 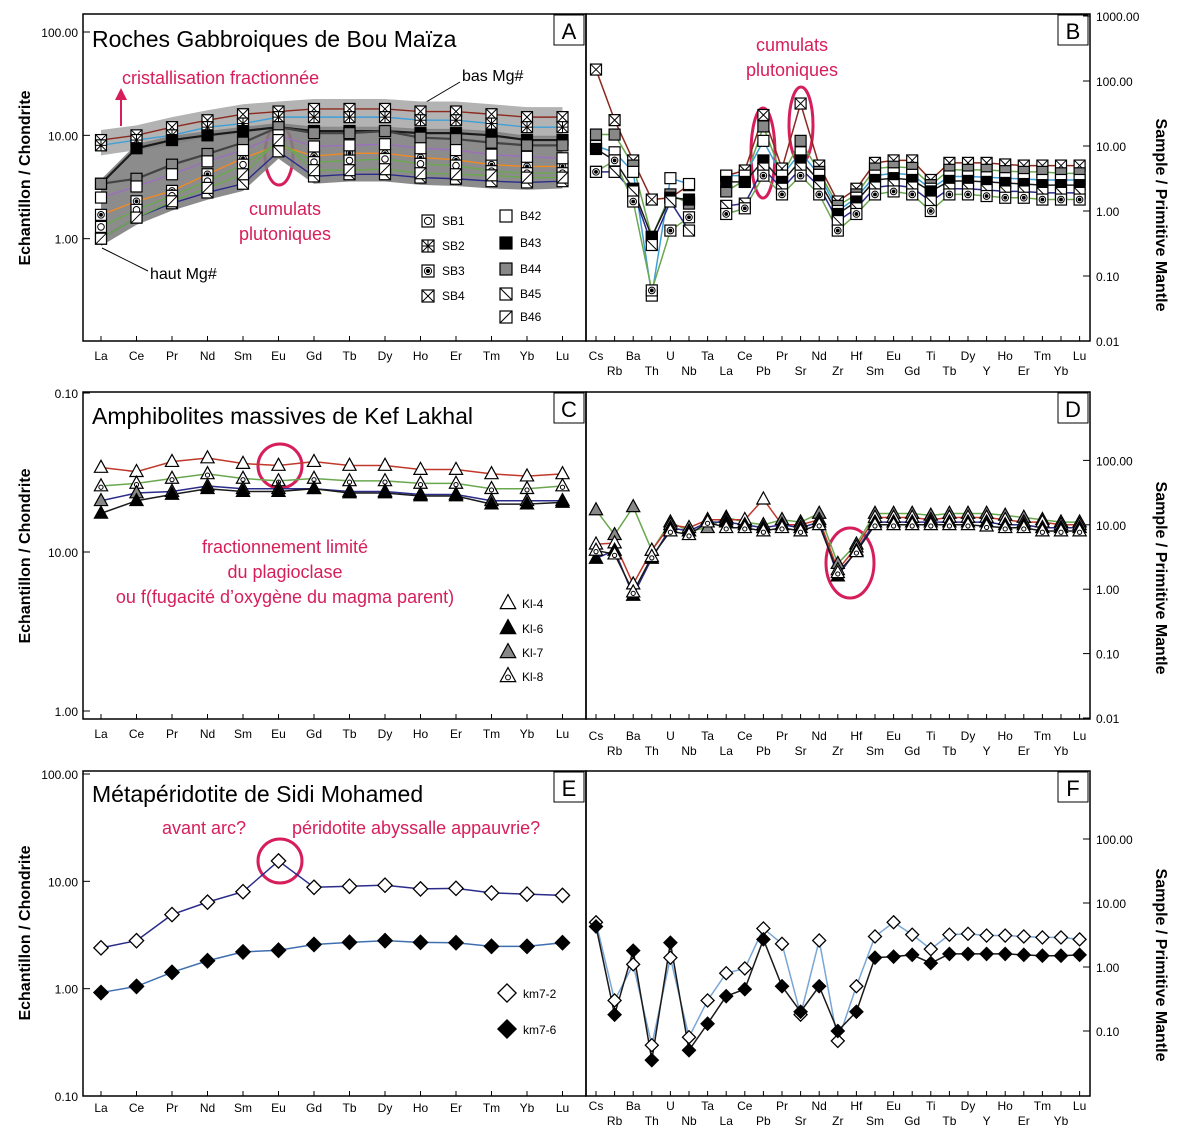 What do you see at coordinates (63, 136) in the screenshot?
I see `y-tick-label: 10.00` at bounding box center [63, 136].